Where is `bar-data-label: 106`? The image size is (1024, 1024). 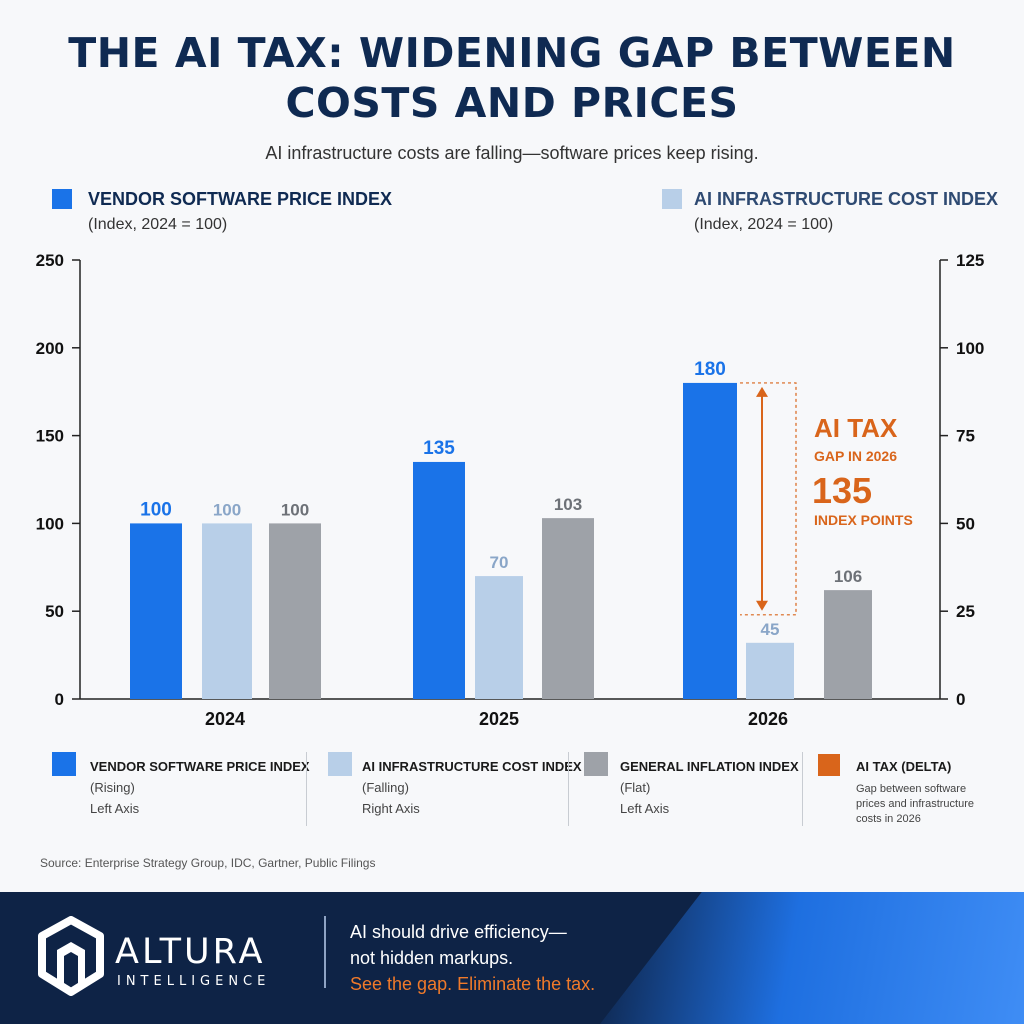 bar-data-label: 106 is located at coordinates (848, 576).